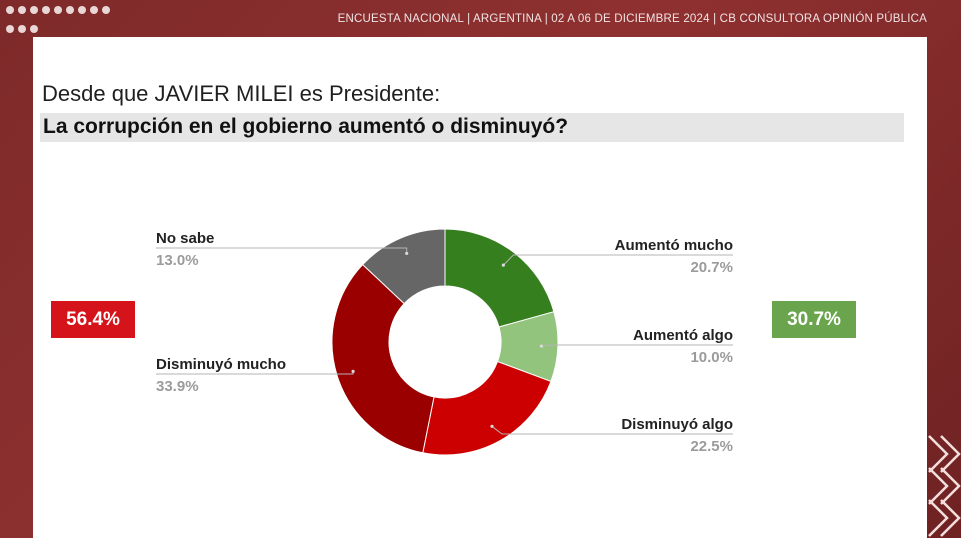 This screenshot has height=538, width=961. What do you see at coordinates (177, 260) in the screenshot?
I see `slice-value: 13.0%` at bounding box center [177, 260].